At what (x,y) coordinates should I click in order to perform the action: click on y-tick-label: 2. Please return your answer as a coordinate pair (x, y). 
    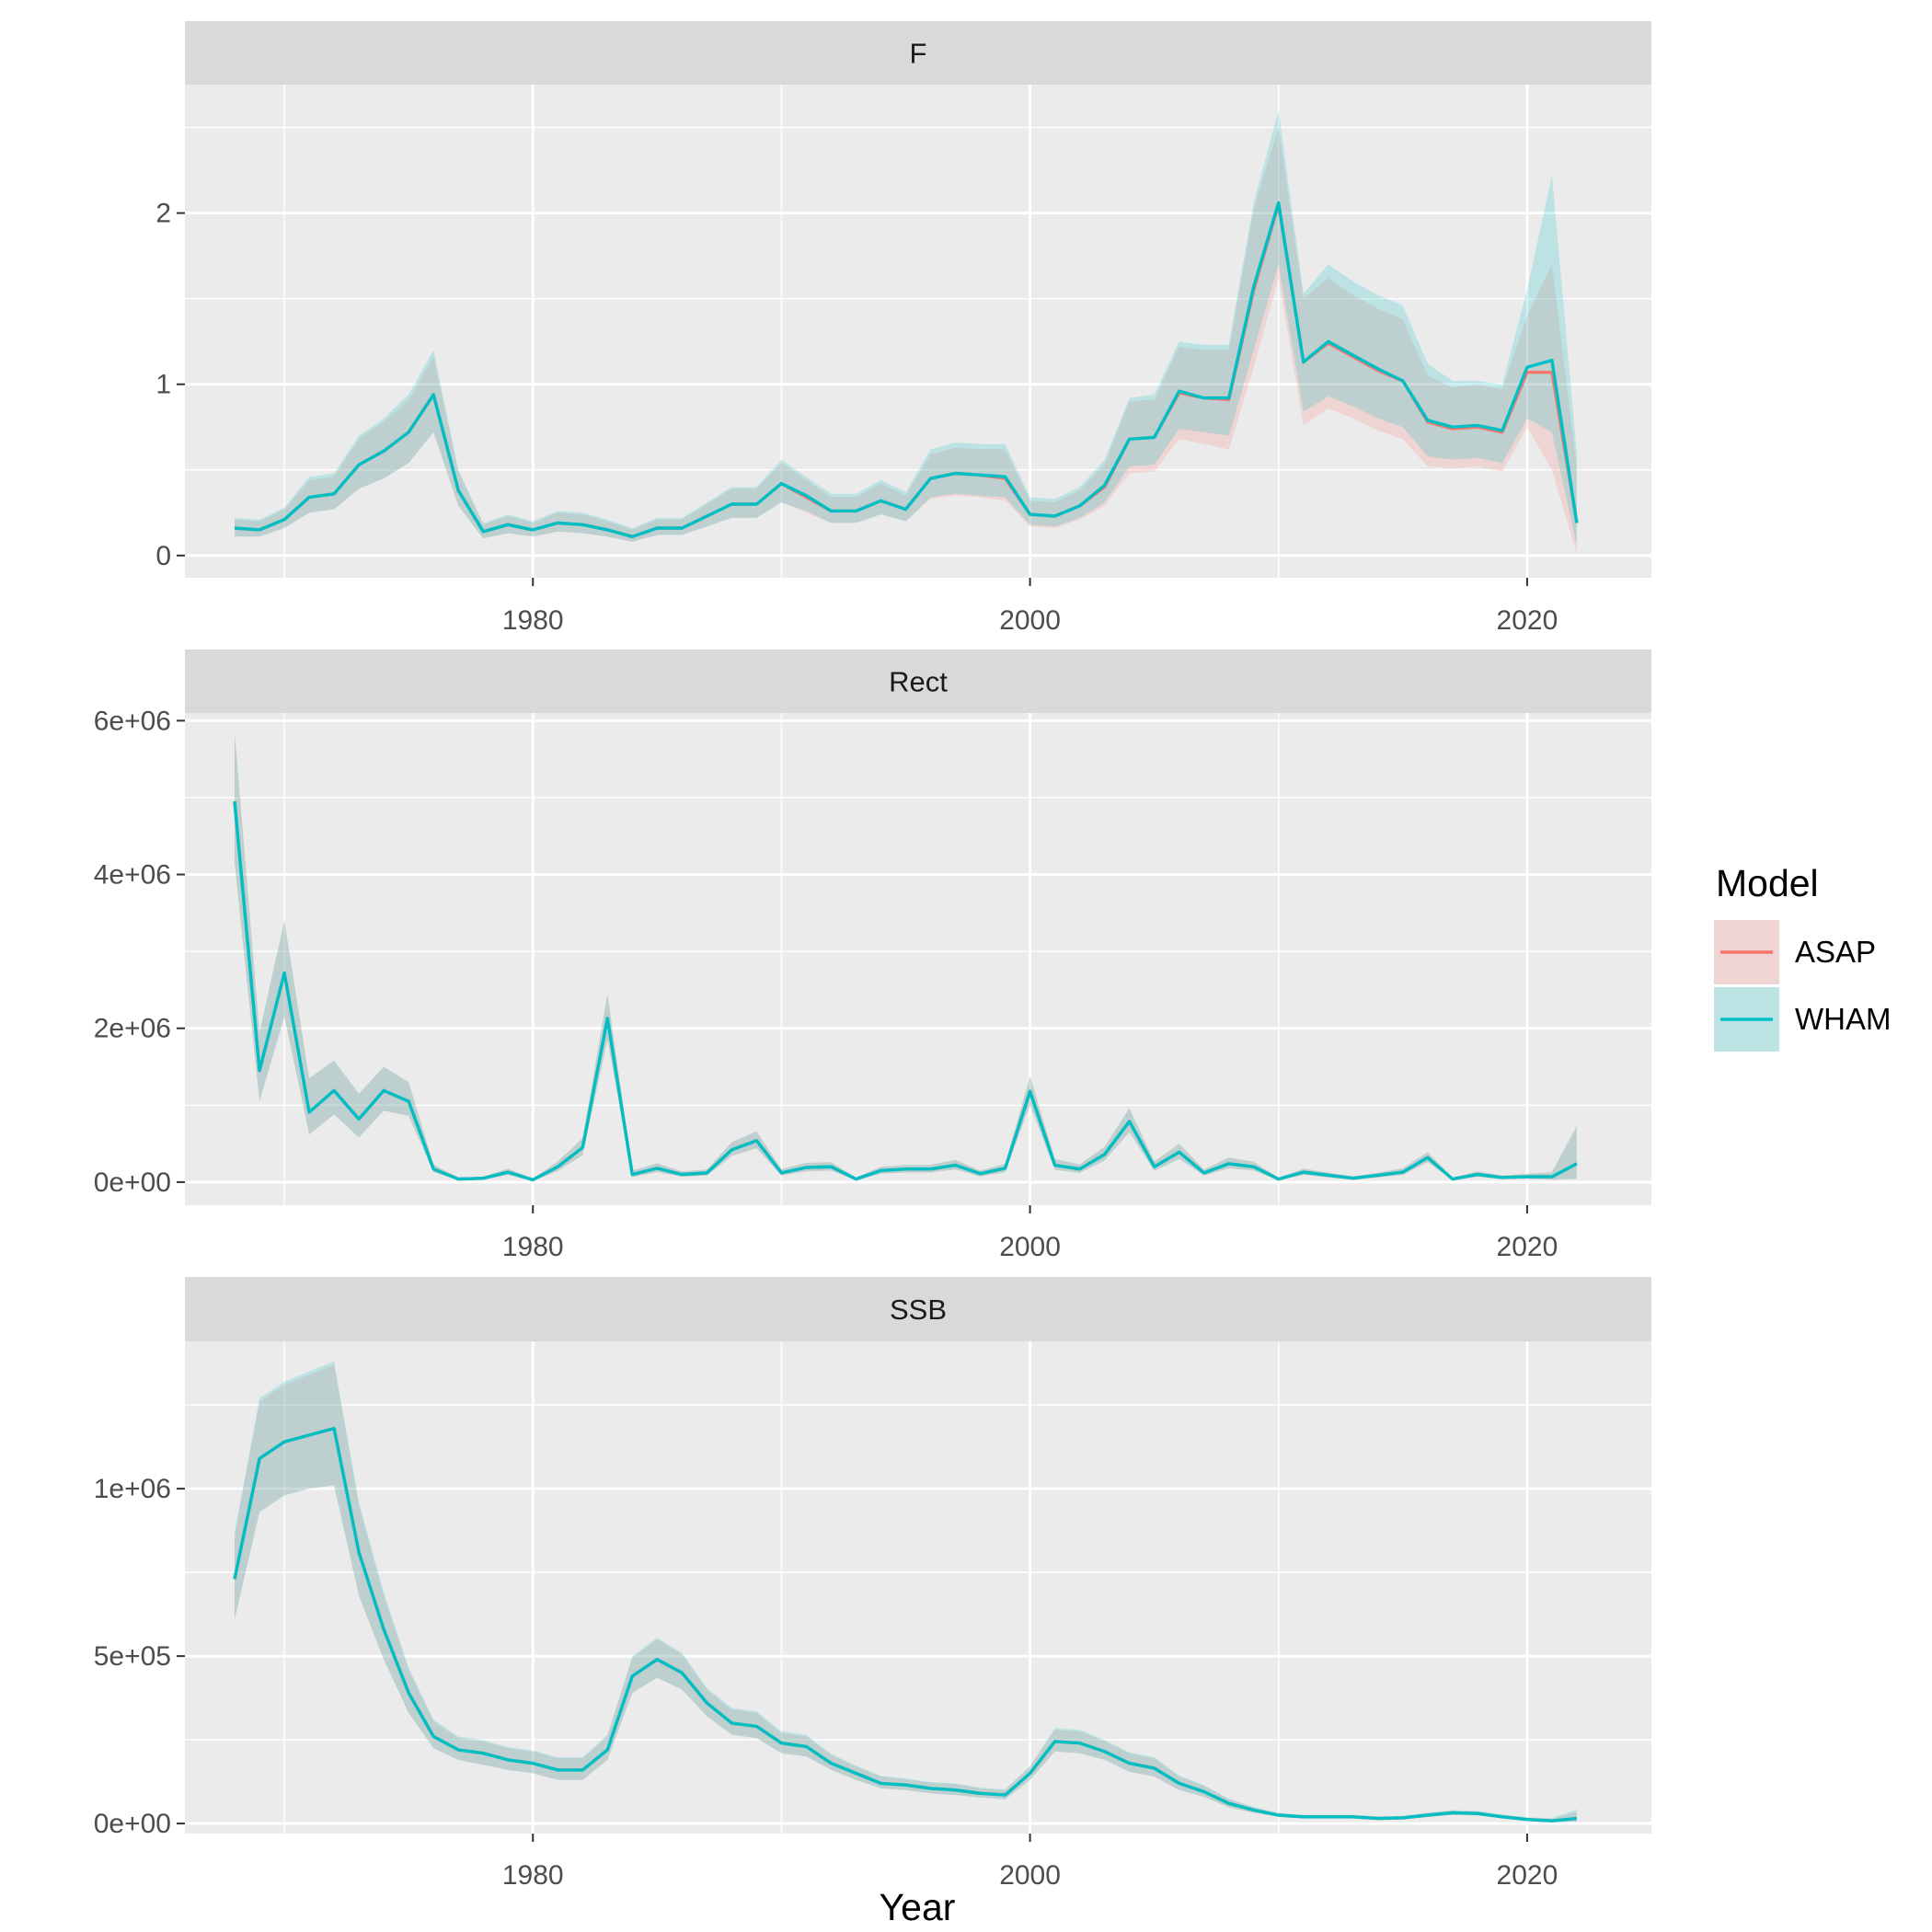
    Looking at the image, I should click on (163, 214).